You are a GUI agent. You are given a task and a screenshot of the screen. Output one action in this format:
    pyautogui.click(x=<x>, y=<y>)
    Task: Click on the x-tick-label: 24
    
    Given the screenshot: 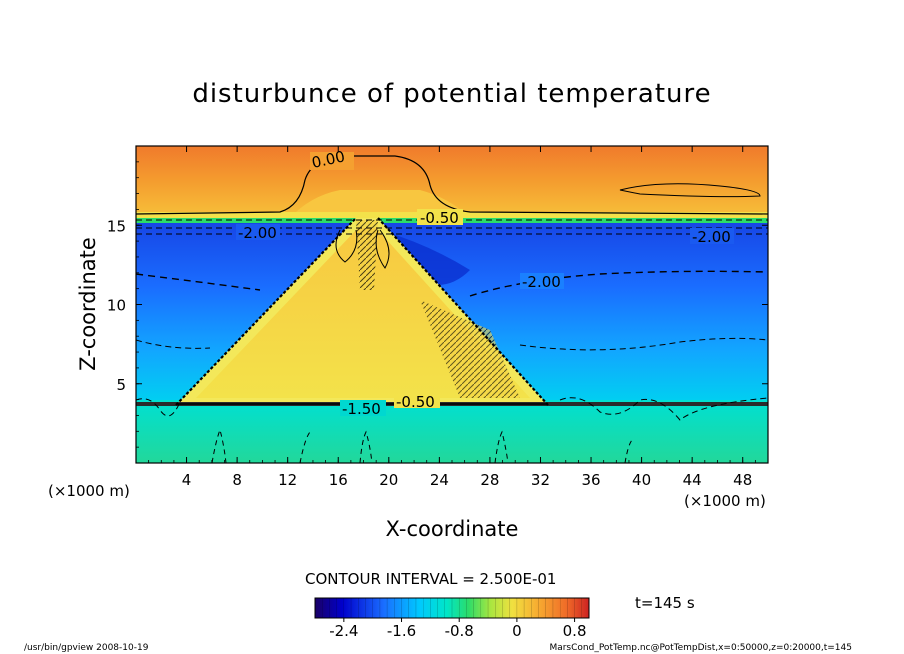 What is the action you would take?
    pyautogui.click(x=439, y=480)
    